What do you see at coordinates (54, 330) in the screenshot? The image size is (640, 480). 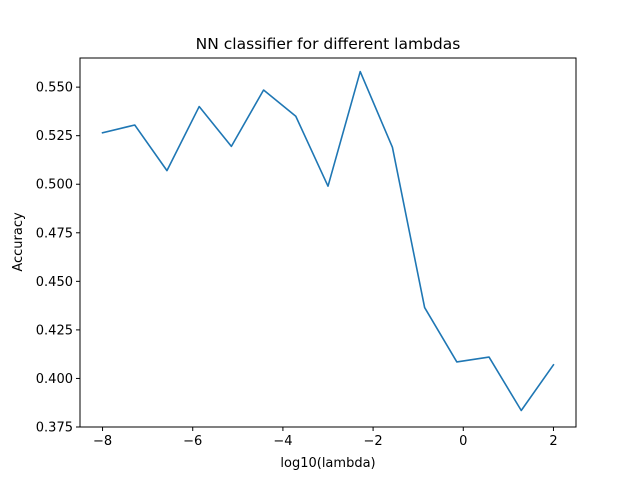 I see `y-tick-label: 0.425` at bounding box center [54, 330].